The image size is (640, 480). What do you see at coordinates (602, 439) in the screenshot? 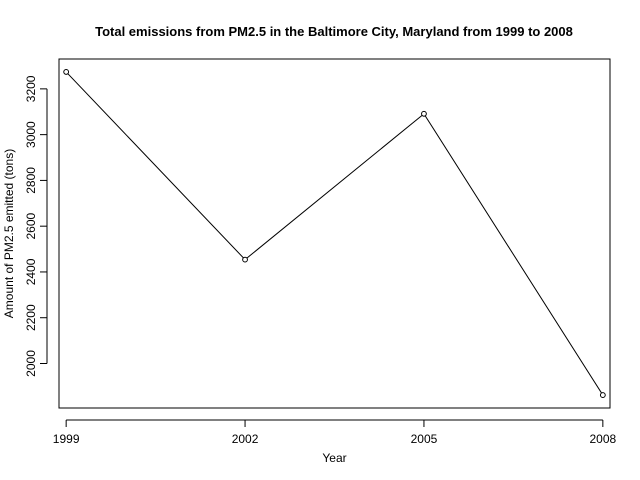
I see `x-tick-label: 2008` at bounding box center [602, 439].